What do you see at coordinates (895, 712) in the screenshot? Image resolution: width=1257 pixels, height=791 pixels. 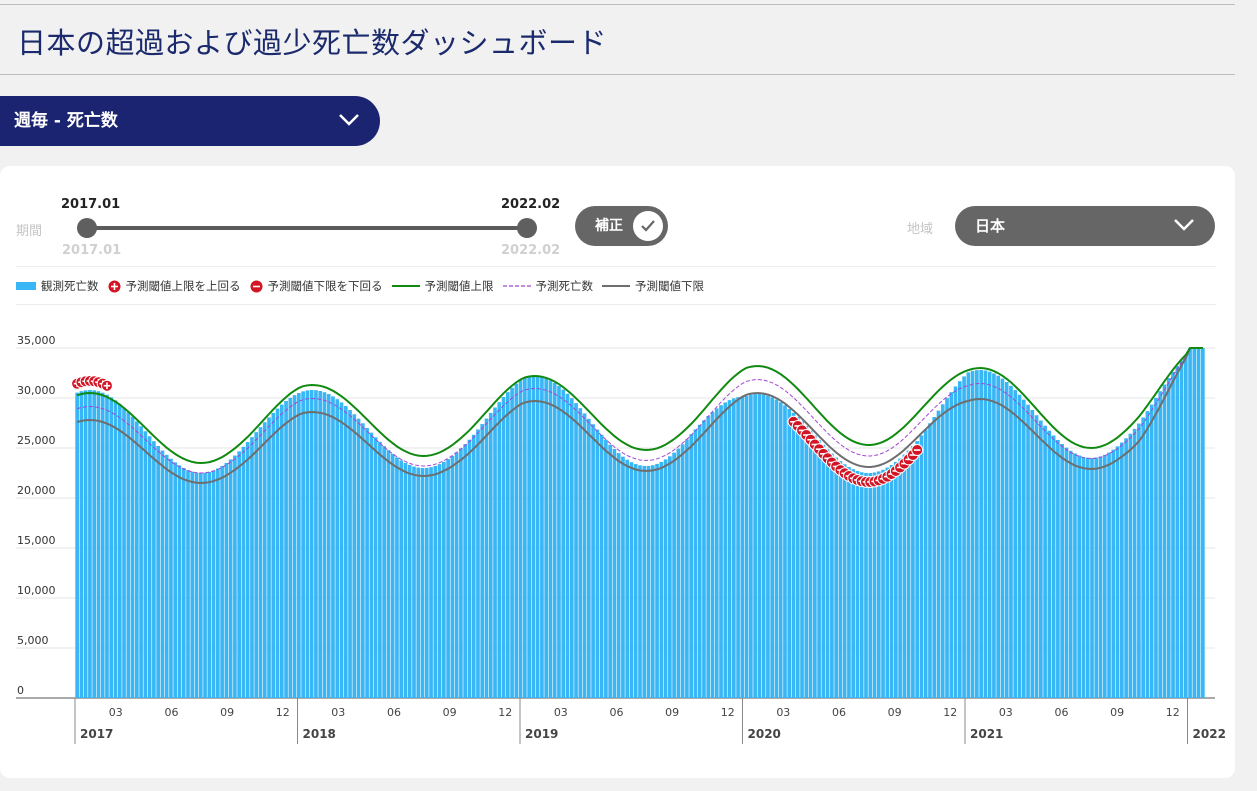 I see `month-tick-label: 09` at bounding box center [895, 712].